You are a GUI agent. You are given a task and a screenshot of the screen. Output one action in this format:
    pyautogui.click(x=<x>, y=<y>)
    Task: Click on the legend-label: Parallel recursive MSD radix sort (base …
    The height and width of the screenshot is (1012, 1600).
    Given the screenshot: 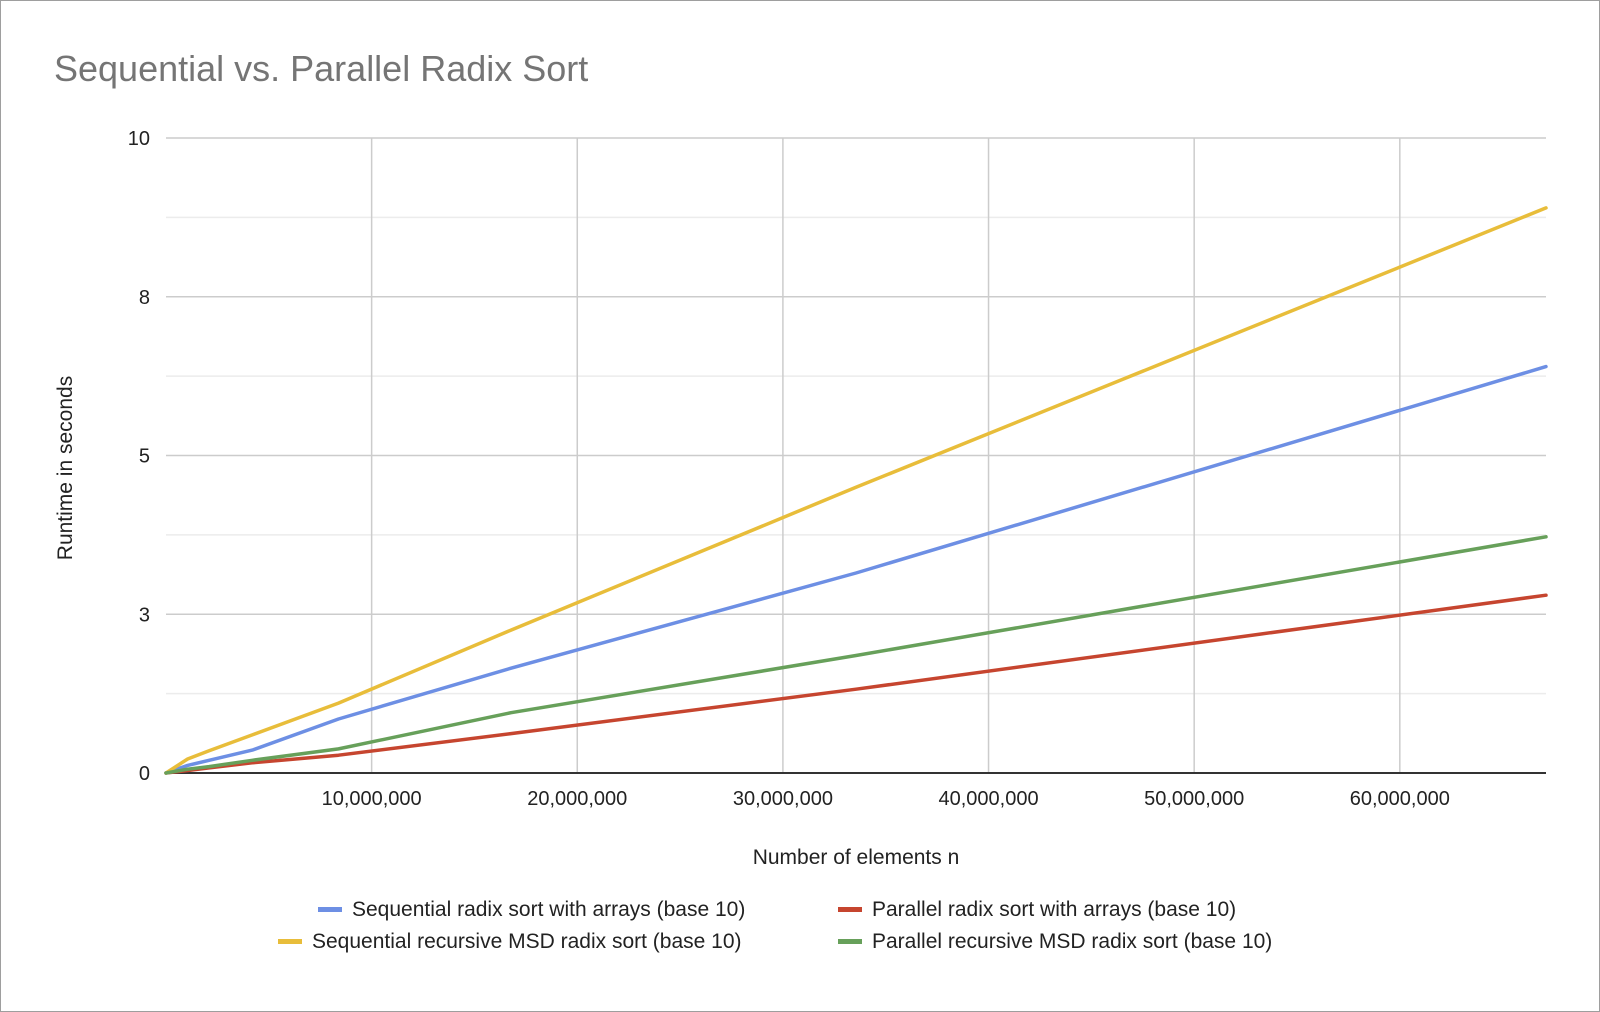 What is the action you would take?
    pyautogui.click(x=1072, y=941)
    